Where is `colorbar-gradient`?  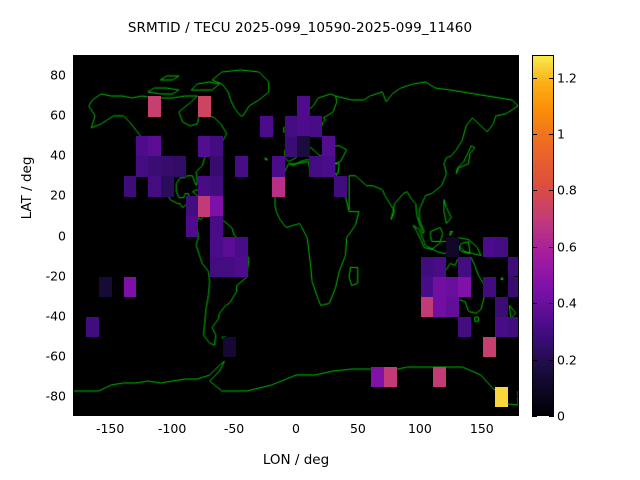 colorbar-gradient is located at coordinates (543, 235).